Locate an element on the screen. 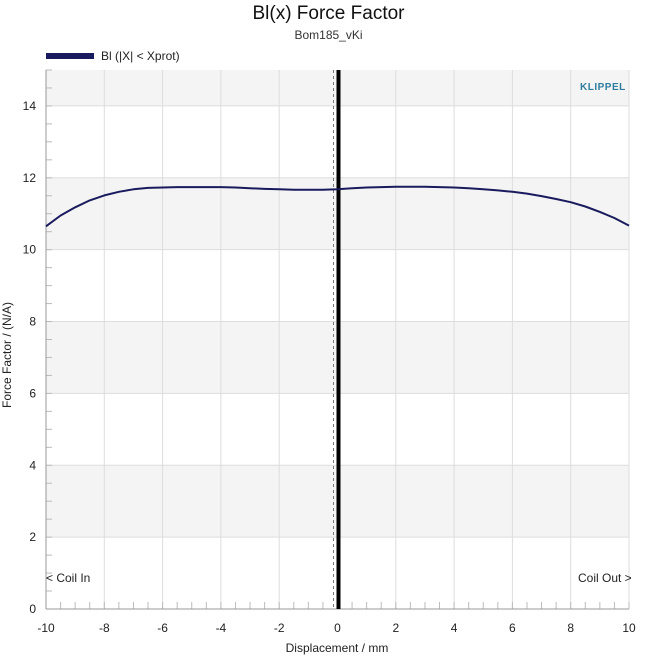  x-tick-label: -8 is located at coordinates (104, 628).